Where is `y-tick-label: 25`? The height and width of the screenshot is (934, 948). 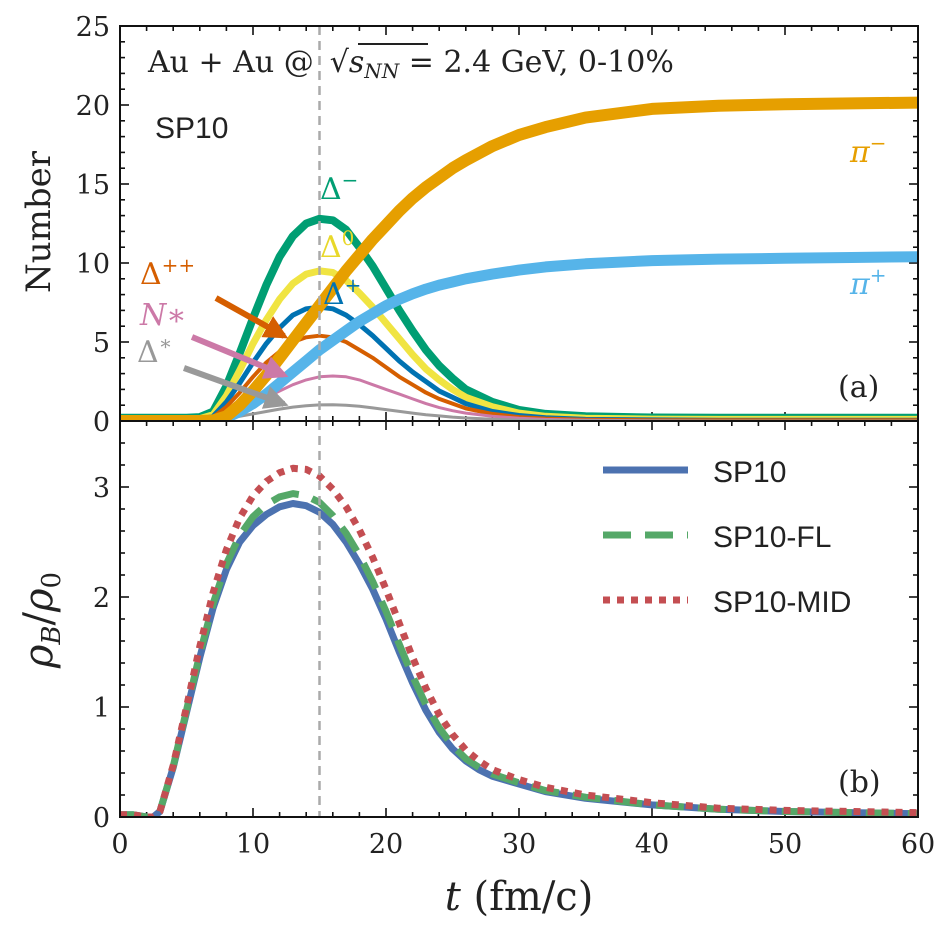 y-tick-label: 25 is located at coordinates (93, 27).